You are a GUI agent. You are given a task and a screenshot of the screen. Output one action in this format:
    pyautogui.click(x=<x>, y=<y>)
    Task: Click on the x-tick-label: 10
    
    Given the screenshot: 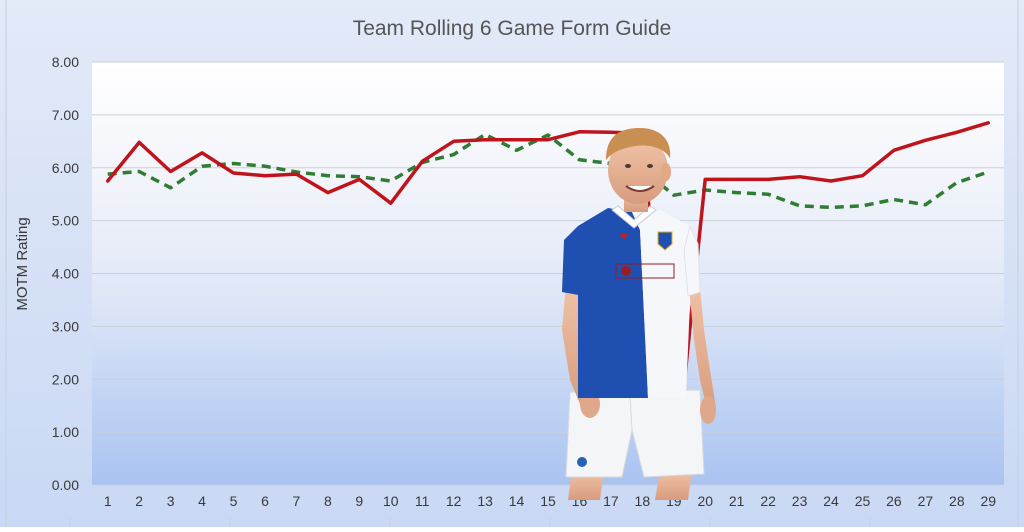 What is the action you would take?
    pyautogui.click(x=391, y=501)
    